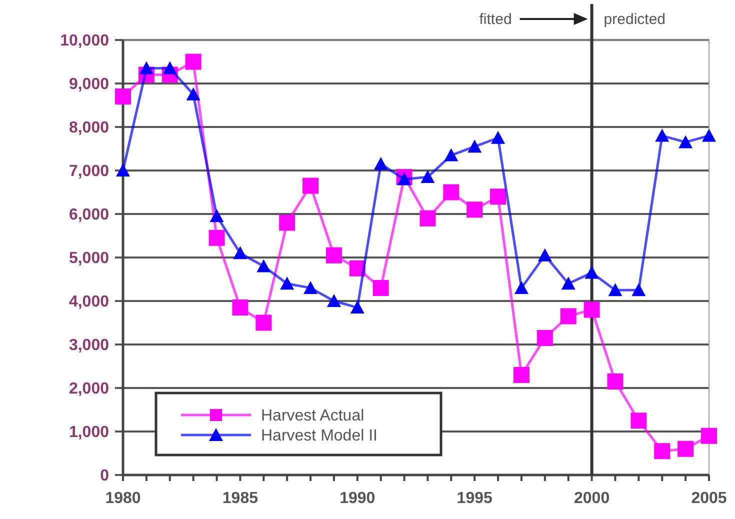 The width and height of the screenshot is (735, 519). I want to click on y-tick-label: 3,000, so click(89, 345).